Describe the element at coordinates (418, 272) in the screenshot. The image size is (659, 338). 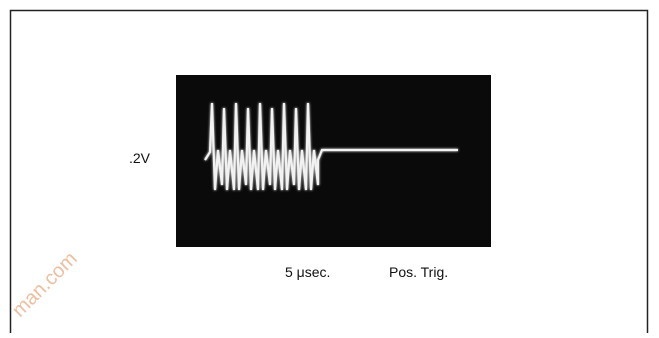
I see `trigger-label: Pos. Trig.` at that location.